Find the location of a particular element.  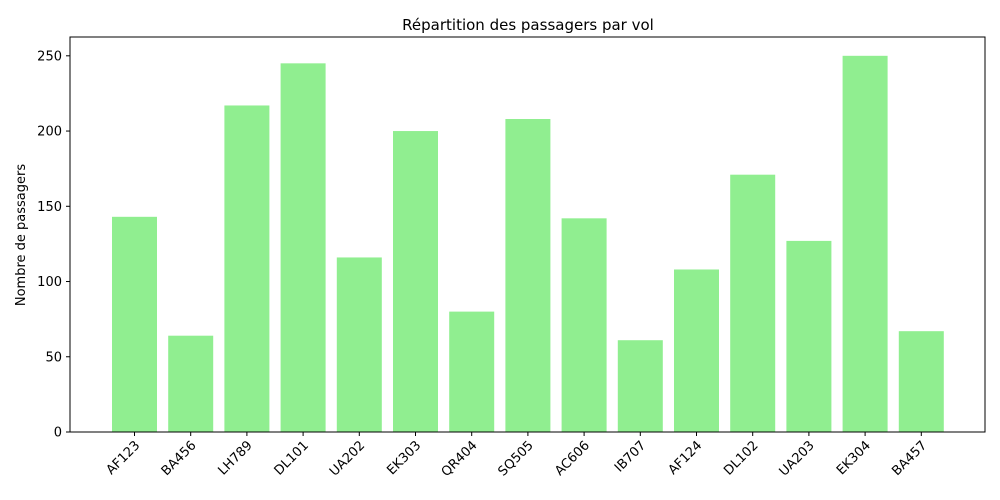

bar-sq505 is located at coordinates (528, 275).